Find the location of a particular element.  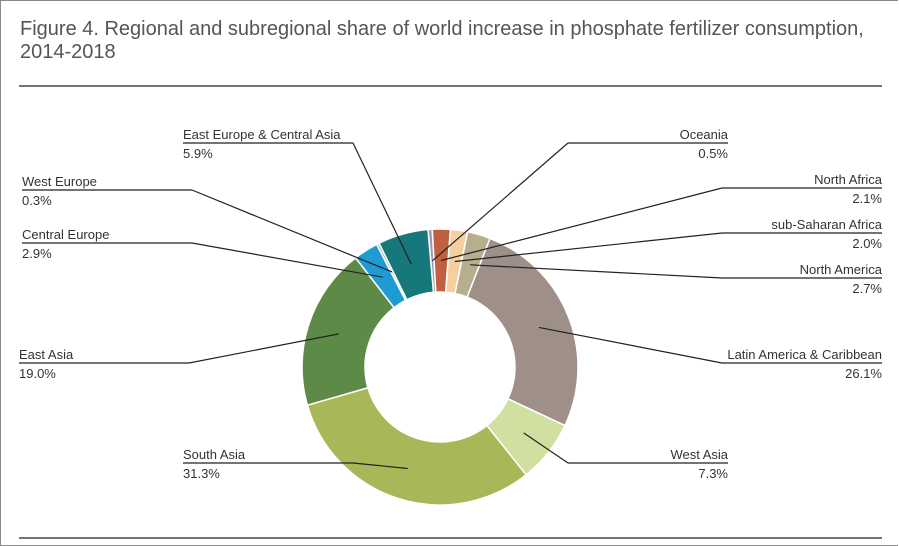

category-label-1: North Africa is located at coordinates (848, 179).